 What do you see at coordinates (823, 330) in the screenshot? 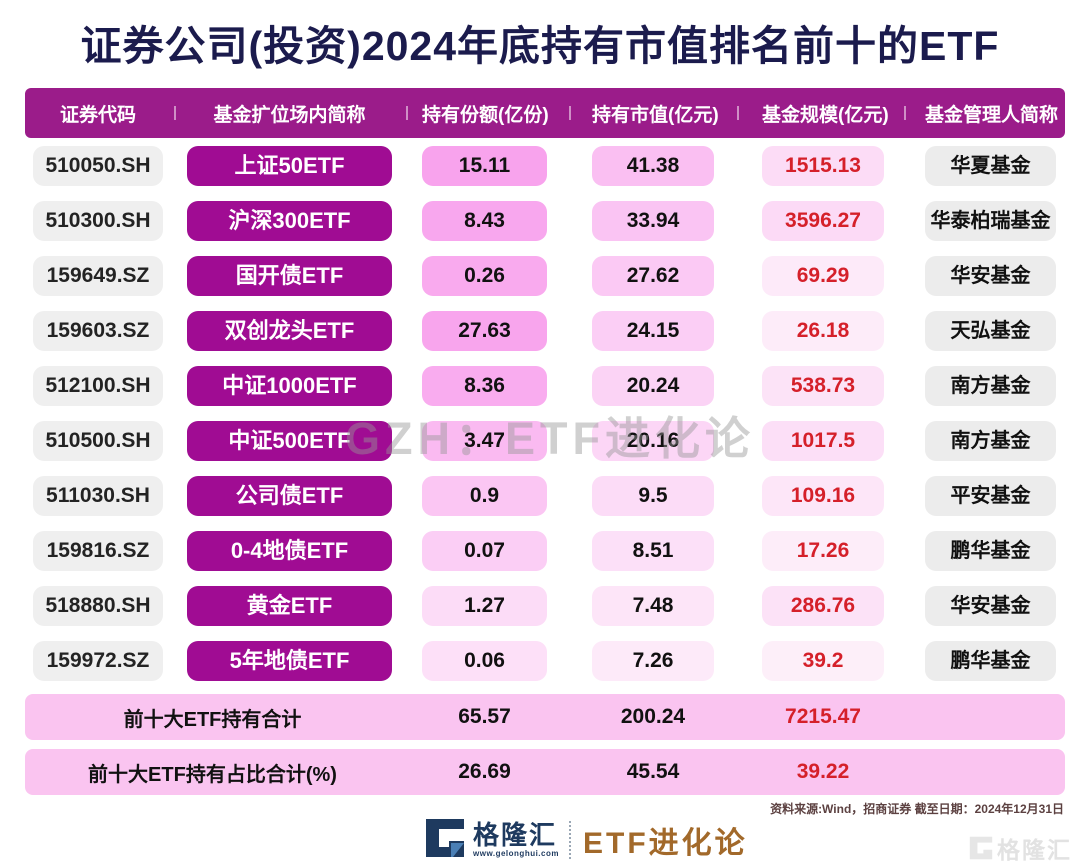
I see `fund-size-value: 26.18` at bounding box center [823, 330].